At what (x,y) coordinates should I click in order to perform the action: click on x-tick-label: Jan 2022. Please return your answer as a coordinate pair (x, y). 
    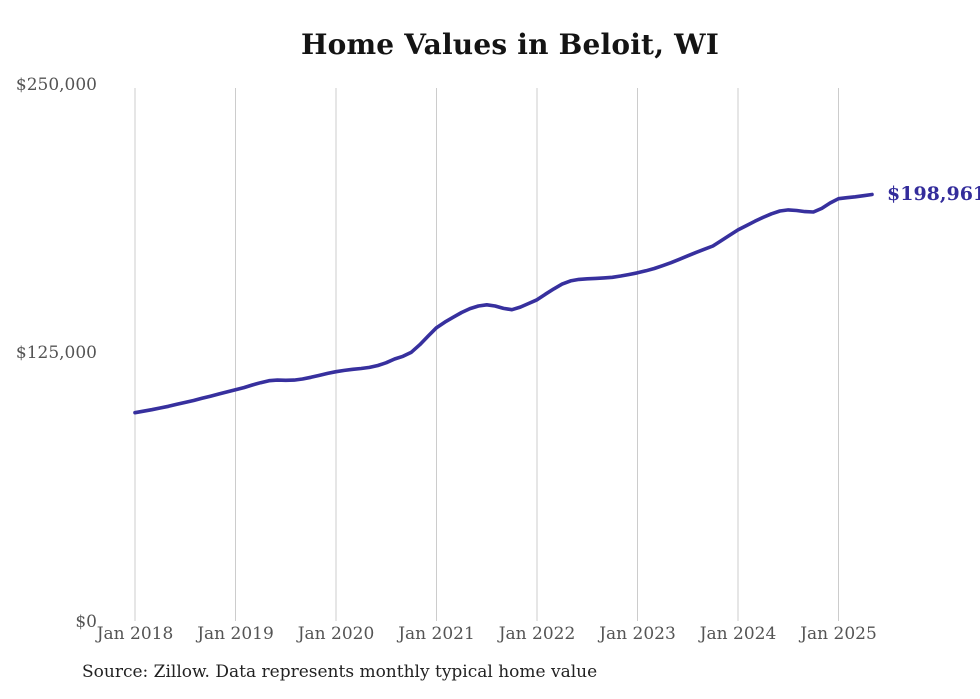
    Looking at the image, I should click on (537, 634).